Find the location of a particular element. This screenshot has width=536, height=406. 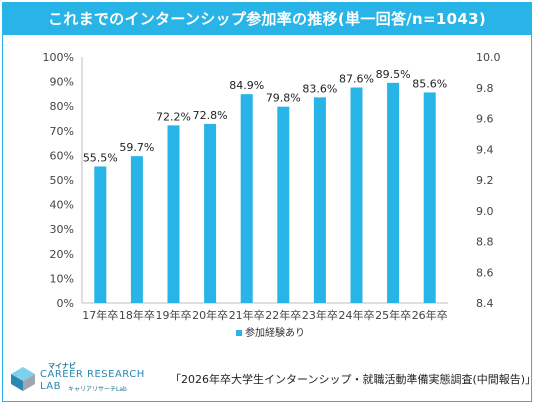

y2-tick-label: 9.6 is located at coordinates (485, 119).